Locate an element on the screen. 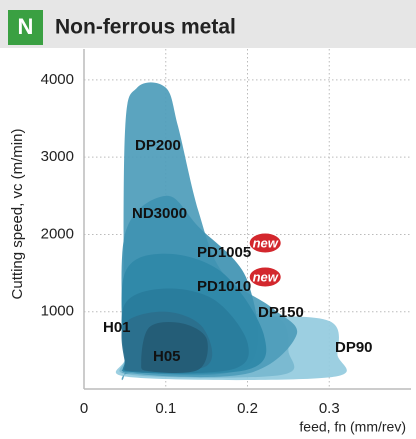 Image resolution: width=416 pixels, height=439 pixels. x-axis-label: feed, fn (mm/rev) is located at coordinates (352, 427).